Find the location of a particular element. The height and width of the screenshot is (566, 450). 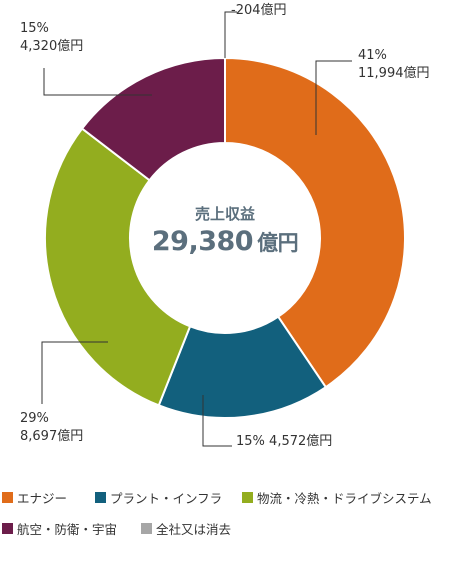

legend-item-plant: プラント・インフラ is located at coordinates (158, 497).